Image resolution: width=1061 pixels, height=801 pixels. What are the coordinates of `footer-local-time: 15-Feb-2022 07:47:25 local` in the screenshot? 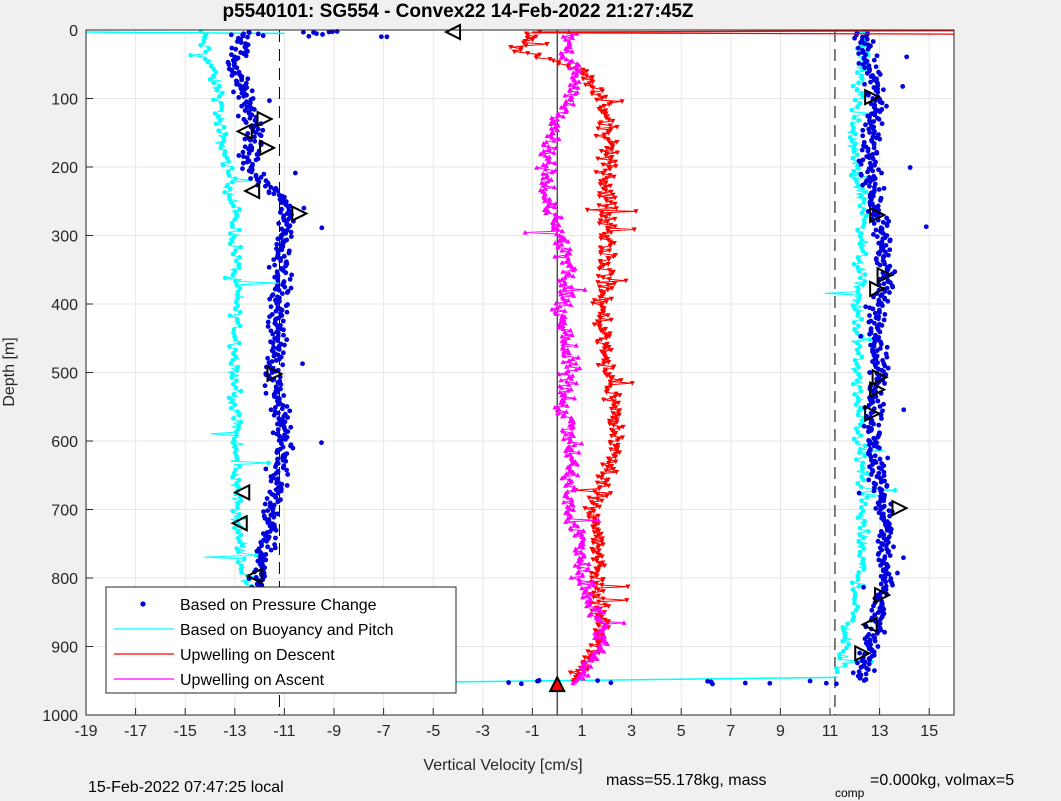 It's located at (186, 787).